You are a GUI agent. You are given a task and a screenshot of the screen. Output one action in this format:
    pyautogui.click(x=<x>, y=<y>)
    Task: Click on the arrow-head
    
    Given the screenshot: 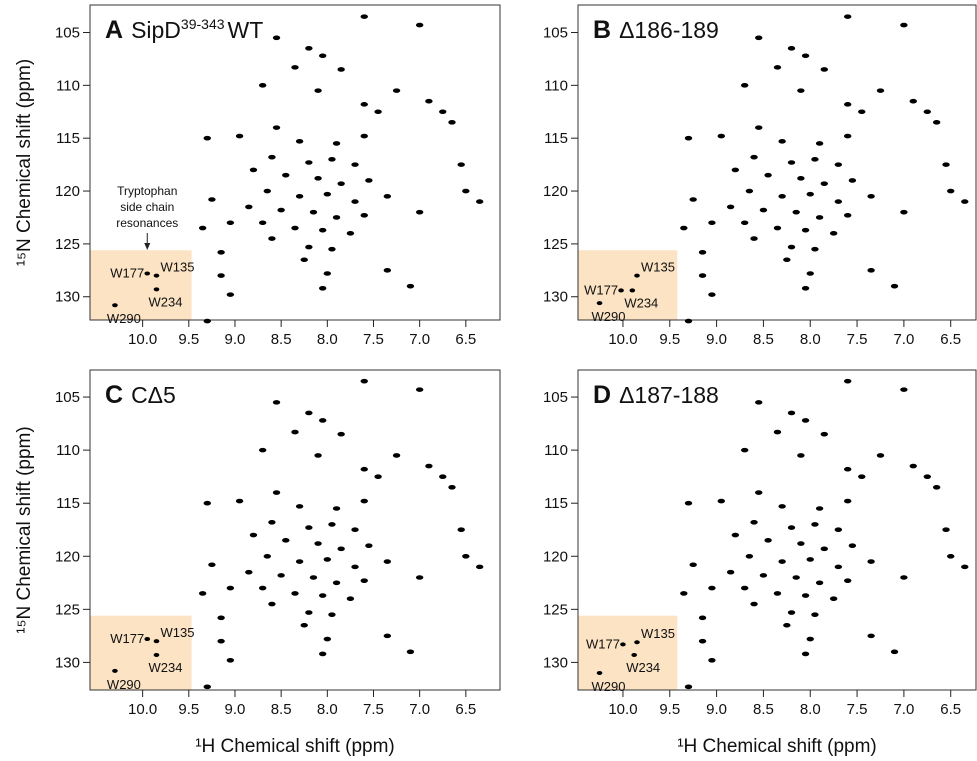 What is the action you would take?
    pyautogui.click(x=147, y=246)
    